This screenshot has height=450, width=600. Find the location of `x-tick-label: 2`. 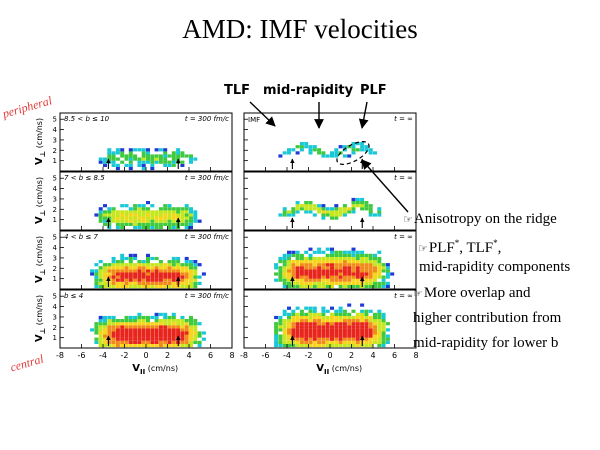

x-tick-label: 2 is located at coordinates (351, 355).